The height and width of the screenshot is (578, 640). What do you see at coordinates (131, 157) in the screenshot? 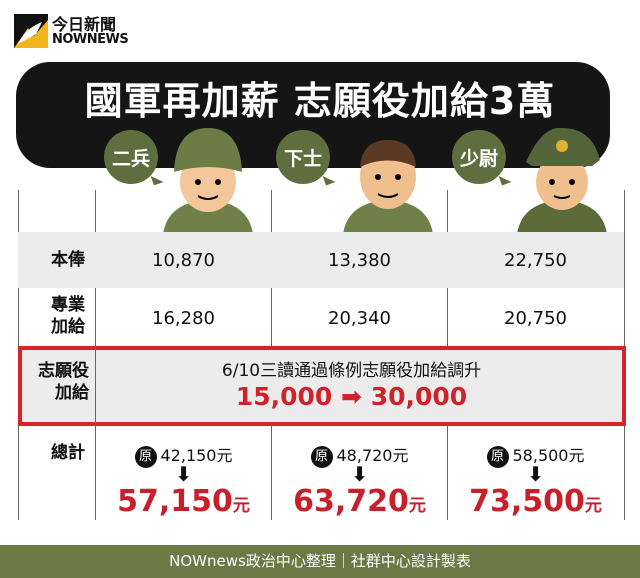
I see `rank-bubble-private: 二兵` at bounding box center [131, 157].